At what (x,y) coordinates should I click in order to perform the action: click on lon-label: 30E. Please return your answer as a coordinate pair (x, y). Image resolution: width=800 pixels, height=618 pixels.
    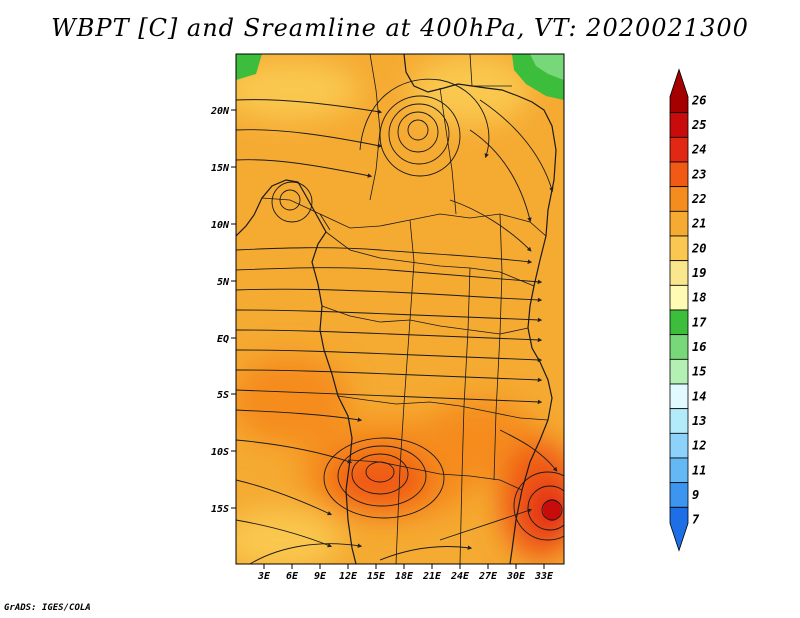
    Looking at the image, I should click on (516, 576).